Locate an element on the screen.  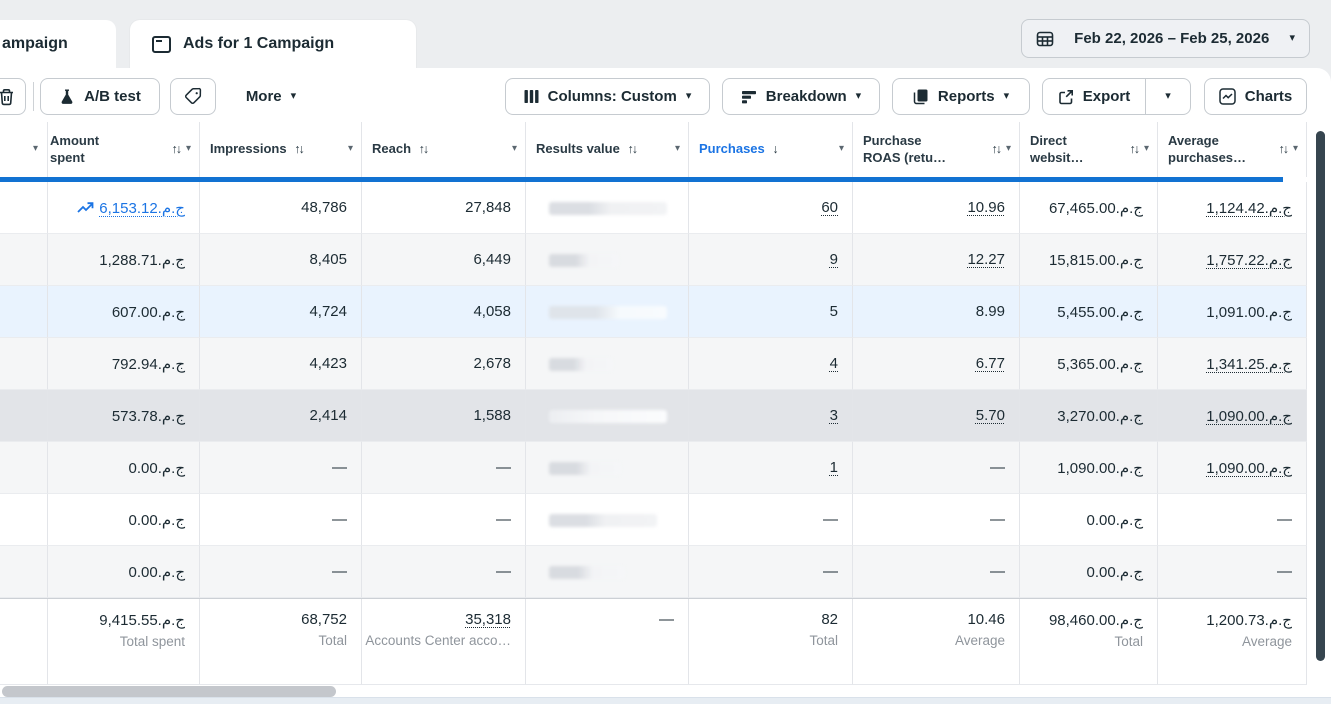
columns-button: Columns: Custom ▾ is located at coordinates (607, 96).